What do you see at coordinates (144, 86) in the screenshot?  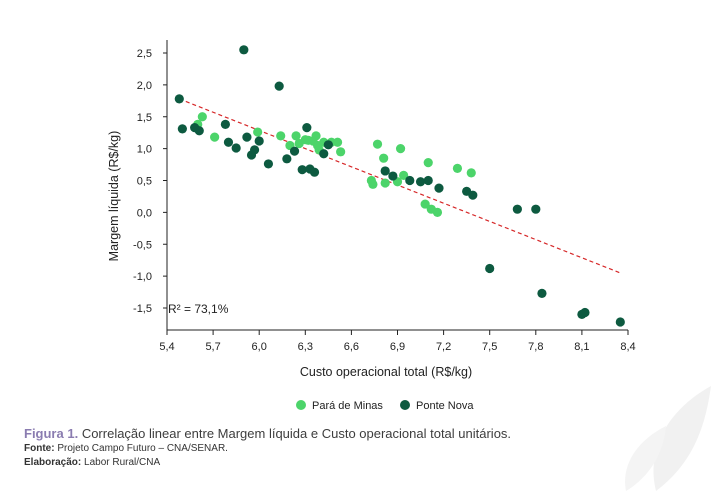 I see `y-tick-label: 2,0` at bounding box center [144, 86].